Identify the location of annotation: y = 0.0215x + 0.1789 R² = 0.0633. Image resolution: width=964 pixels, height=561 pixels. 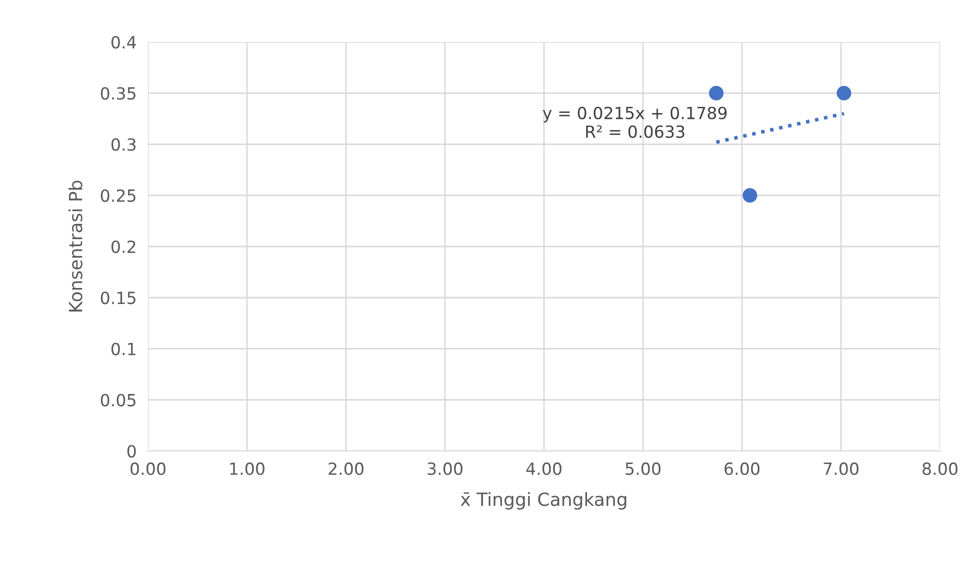
(634, 122).